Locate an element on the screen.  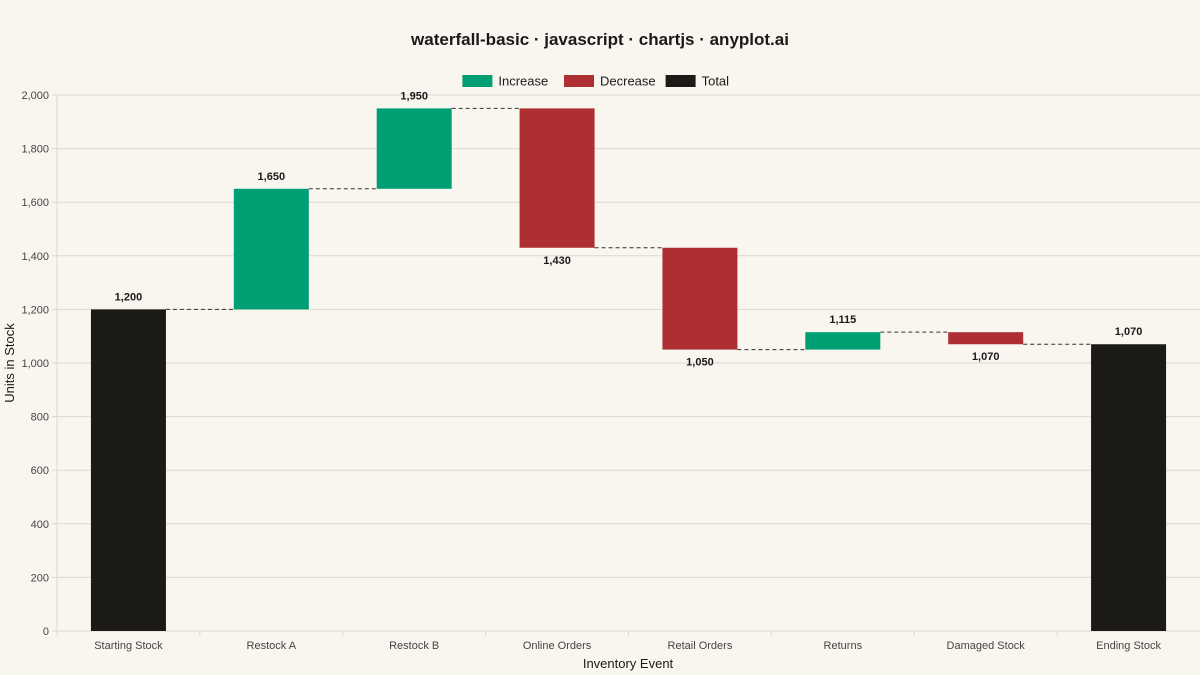
x-tick-label: Starting Stock is located at coordinates (128, 646).